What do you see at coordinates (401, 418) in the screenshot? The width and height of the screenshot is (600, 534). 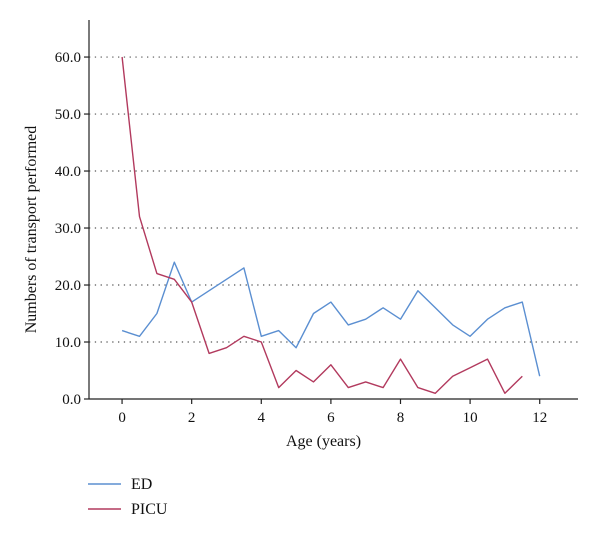 I see `x-tick-label: 8` at bounding box center [401, 418].